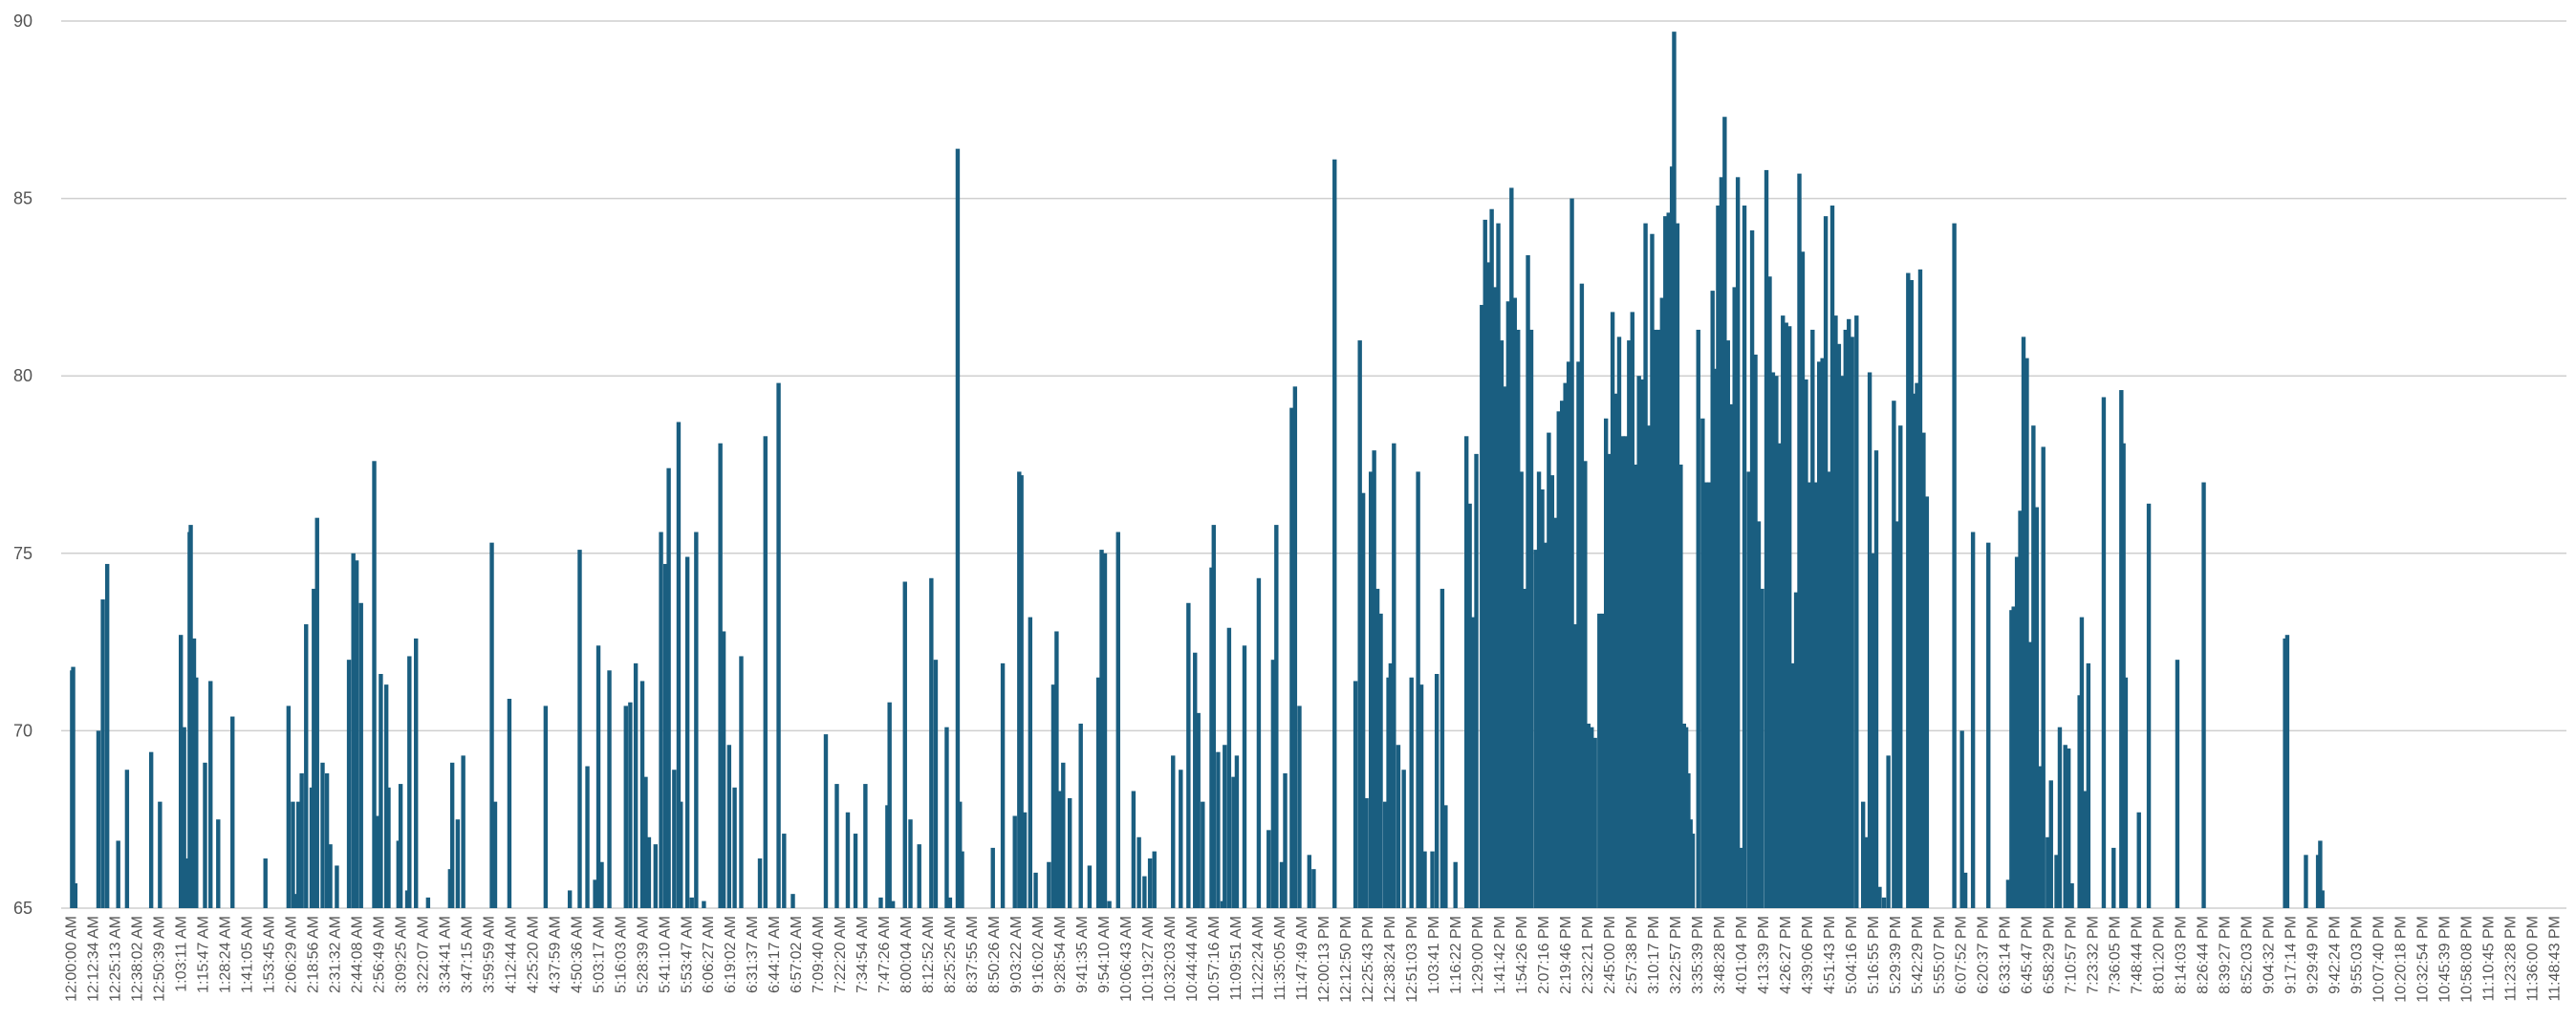 The width and height of the screenshot is (2576, 1020). I want to click on x-tick-label: 4:39:06 PM, so click(1808, 955).